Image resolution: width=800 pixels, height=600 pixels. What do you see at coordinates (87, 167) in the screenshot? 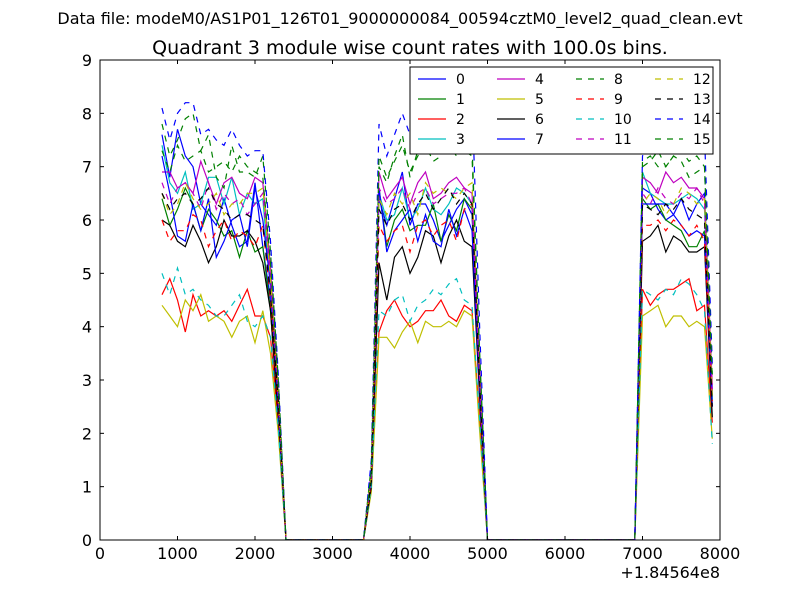
I see `y-tick-label: 7` at bounding box center [87, 167].